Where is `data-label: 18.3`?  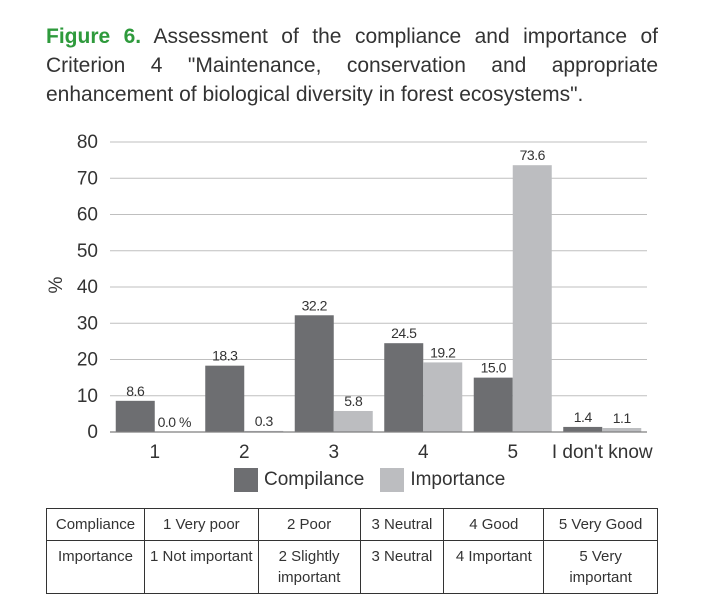 data-label: 18.3 is located at coordinates (225, 356).